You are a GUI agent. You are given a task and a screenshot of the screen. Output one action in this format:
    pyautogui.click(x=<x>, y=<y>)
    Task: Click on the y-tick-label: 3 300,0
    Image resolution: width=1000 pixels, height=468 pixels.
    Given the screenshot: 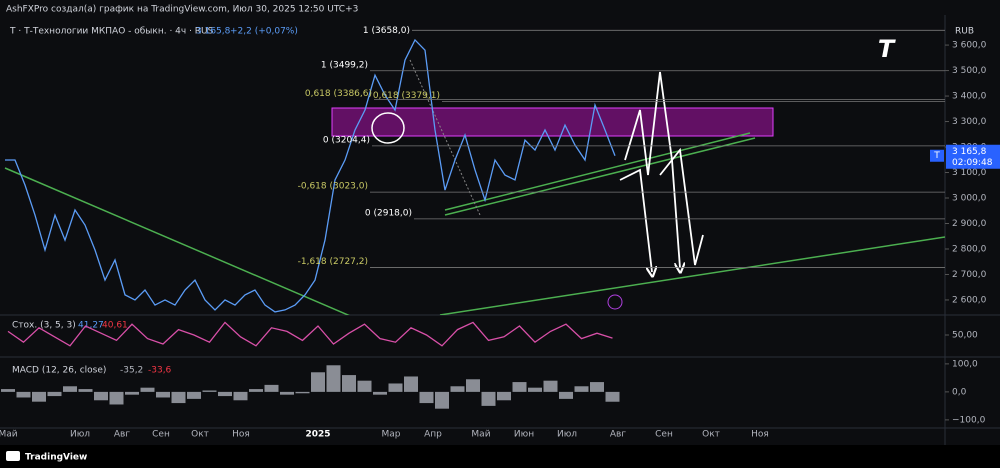 What is the action you would take?
    pyautogui.click(x=969, y=122)
    